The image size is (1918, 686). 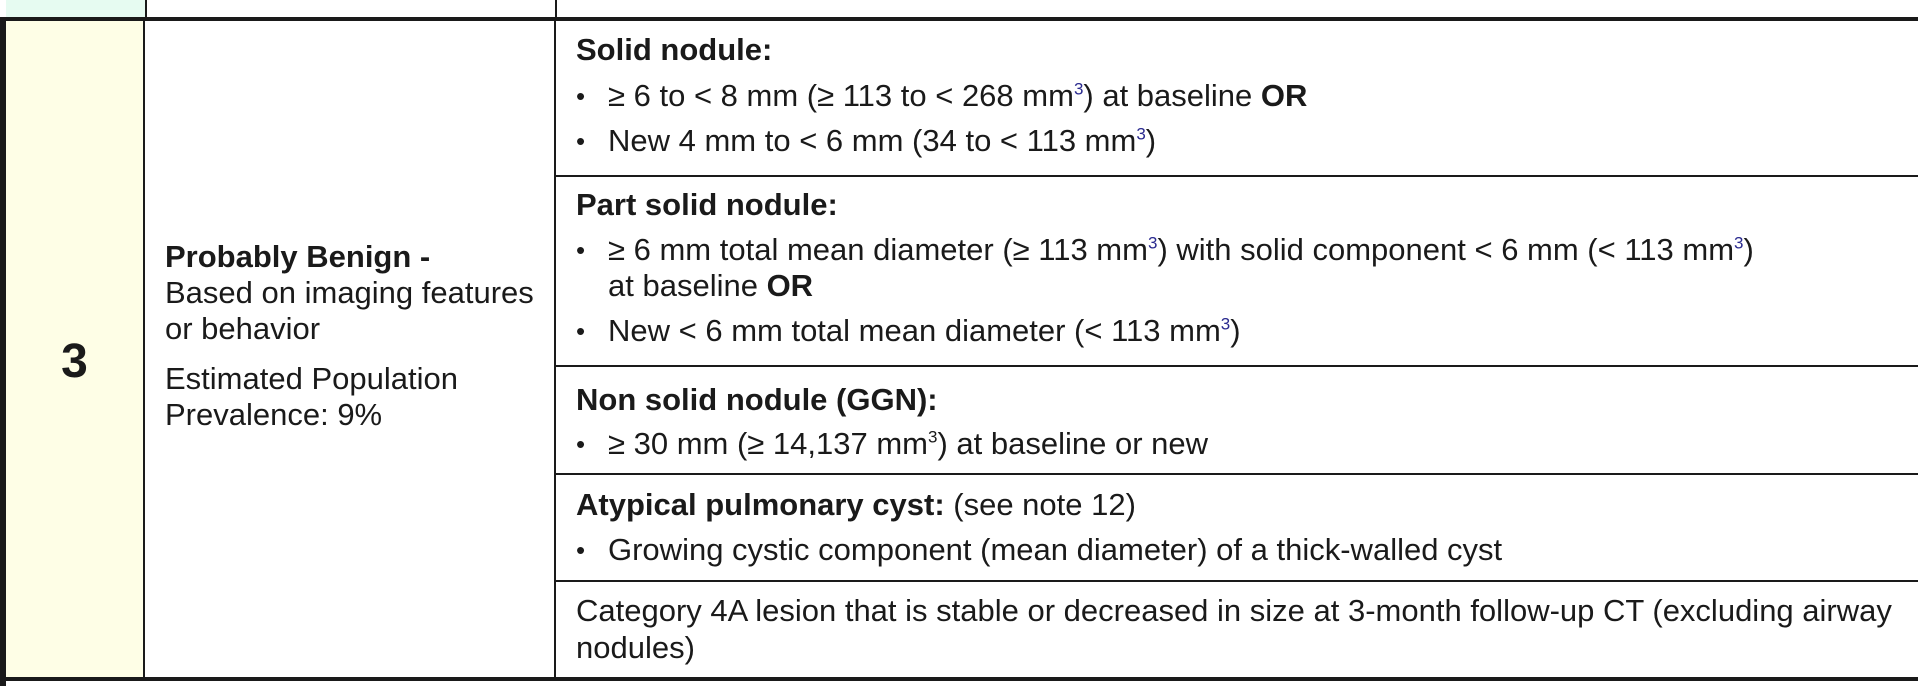 I want to click on section-heading: Non solid nodule (GGN):, so click(x=757, y=399).